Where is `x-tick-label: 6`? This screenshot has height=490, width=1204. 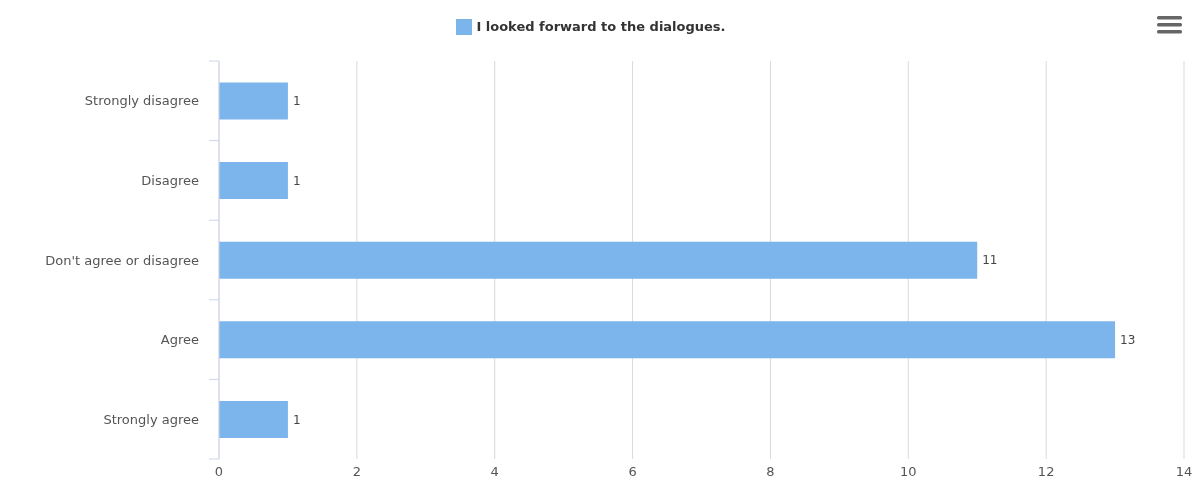
x-tick-label: 6 is located at coordinates (632, 472).